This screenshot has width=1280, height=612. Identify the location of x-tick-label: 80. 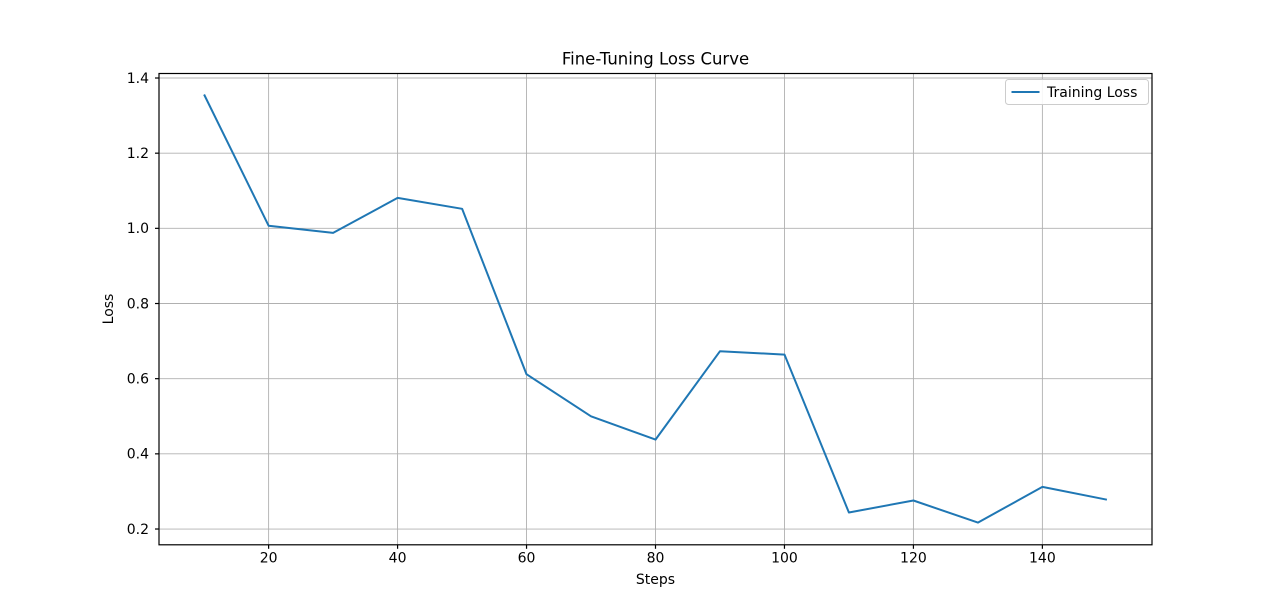
(656, 558).